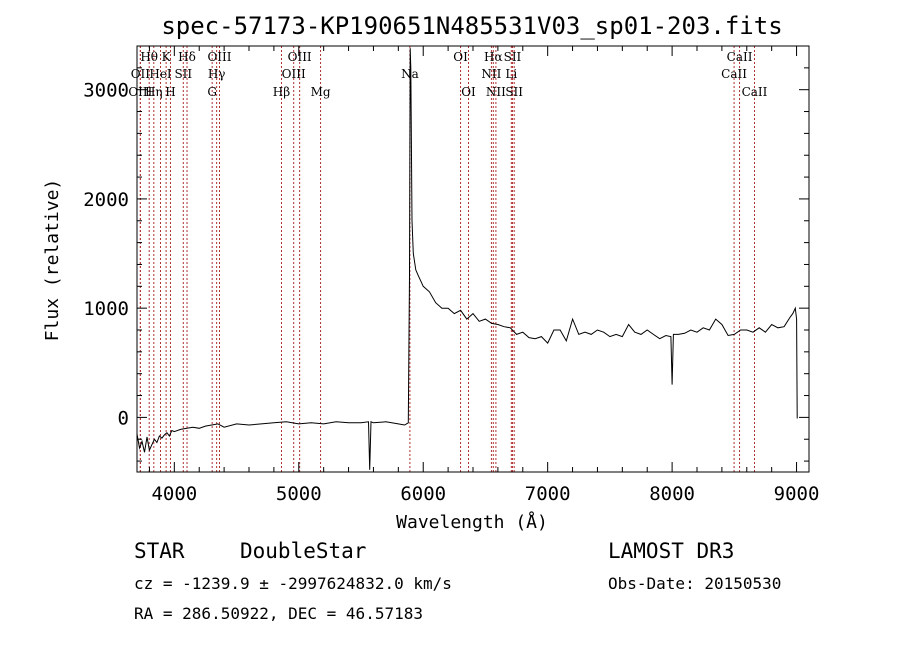 The height and width of the screenshot is (649, 900). I want to click on x-tick-label: 6000, so click(423, 494).